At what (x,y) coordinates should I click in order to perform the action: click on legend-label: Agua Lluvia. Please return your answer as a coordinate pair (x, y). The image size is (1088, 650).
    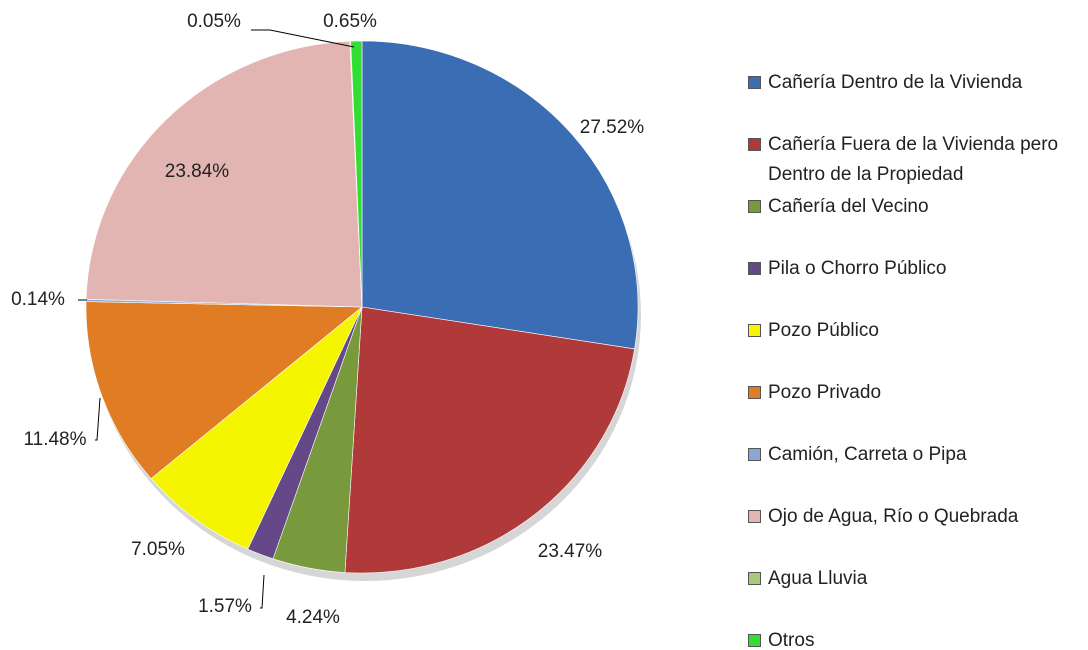
    Looking at the image, I should click on (818, 578).